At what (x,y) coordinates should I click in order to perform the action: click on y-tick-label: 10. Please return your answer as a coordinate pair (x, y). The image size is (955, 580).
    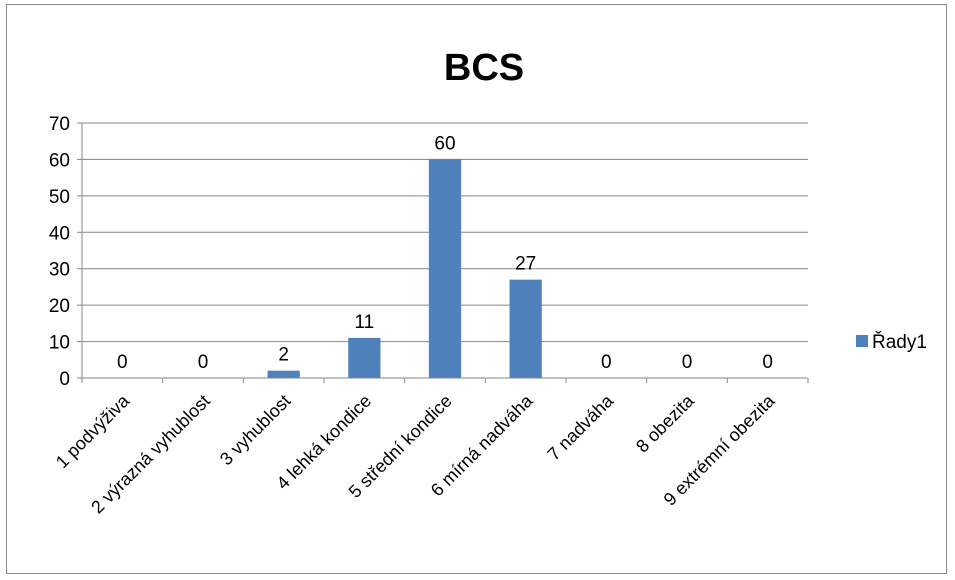
    Looking at the image, I should click on (59, 343).